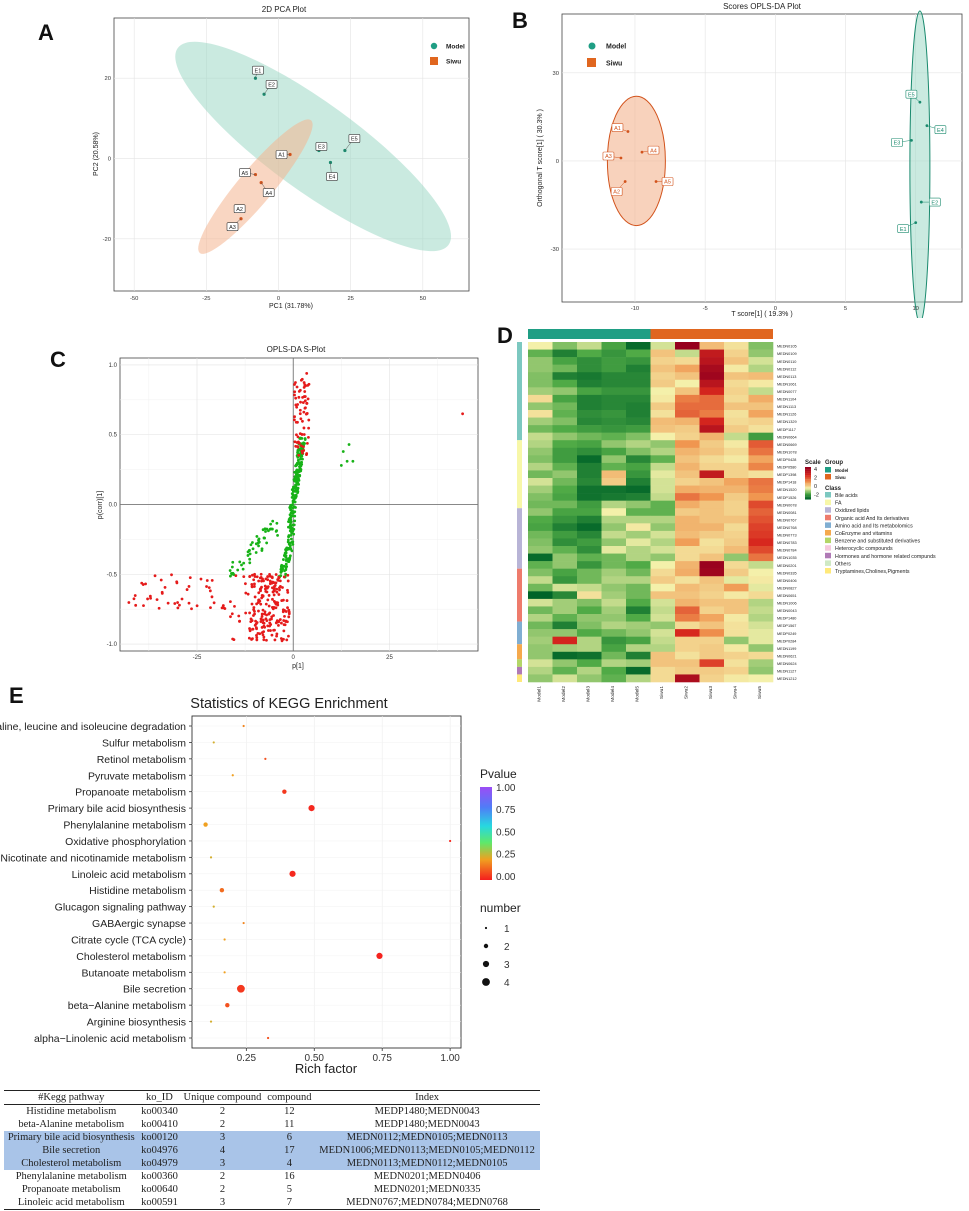 The height and width of the screenshot is (1211, 969). What do you see at coordinates (828, 477) in the screenshot?
I see `heatmap-group-swatch` at bounding box center [828, 477].